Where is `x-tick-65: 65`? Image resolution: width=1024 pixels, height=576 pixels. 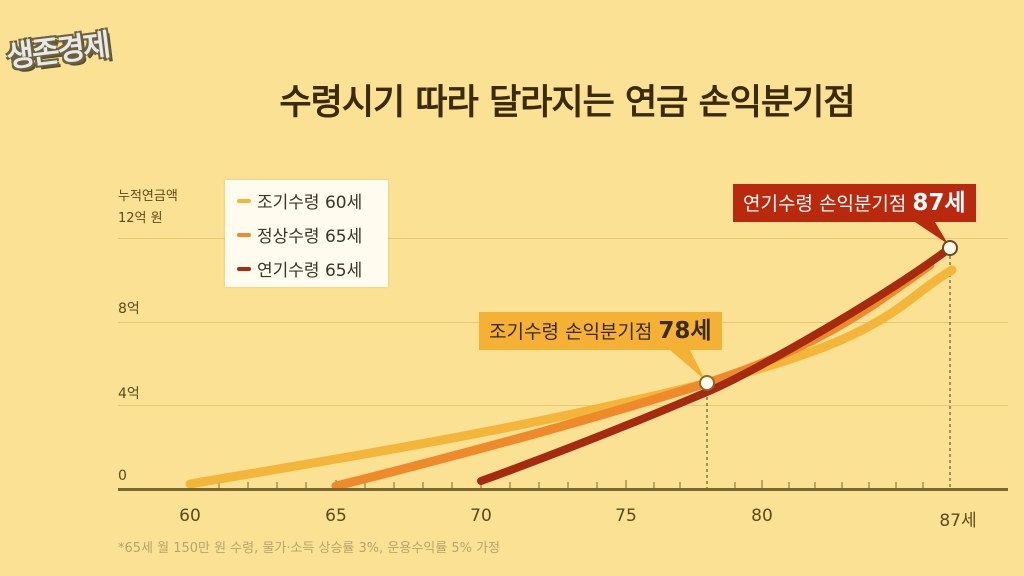 x-tick-65: 65 is located at coordinates (336, 516).